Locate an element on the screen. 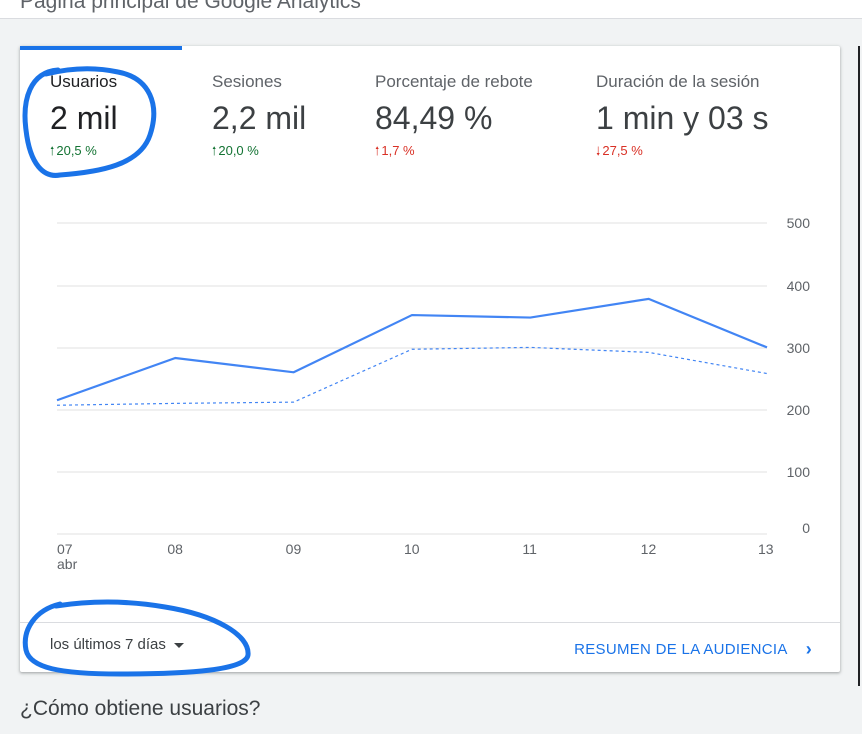  caret-down-icon is located at coordinates (178, 645).